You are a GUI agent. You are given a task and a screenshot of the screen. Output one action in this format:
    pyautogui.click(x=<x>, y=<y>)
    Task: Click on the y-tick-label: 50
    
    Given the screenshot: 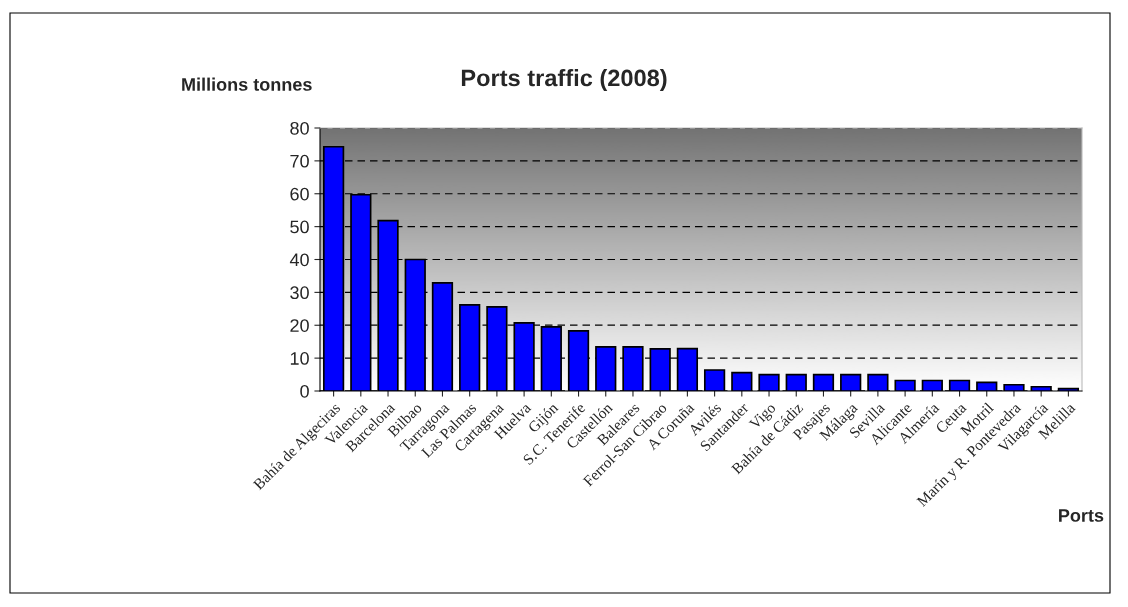 What is the action you would take?
    pyautogui.click(x=299, y=227)
    